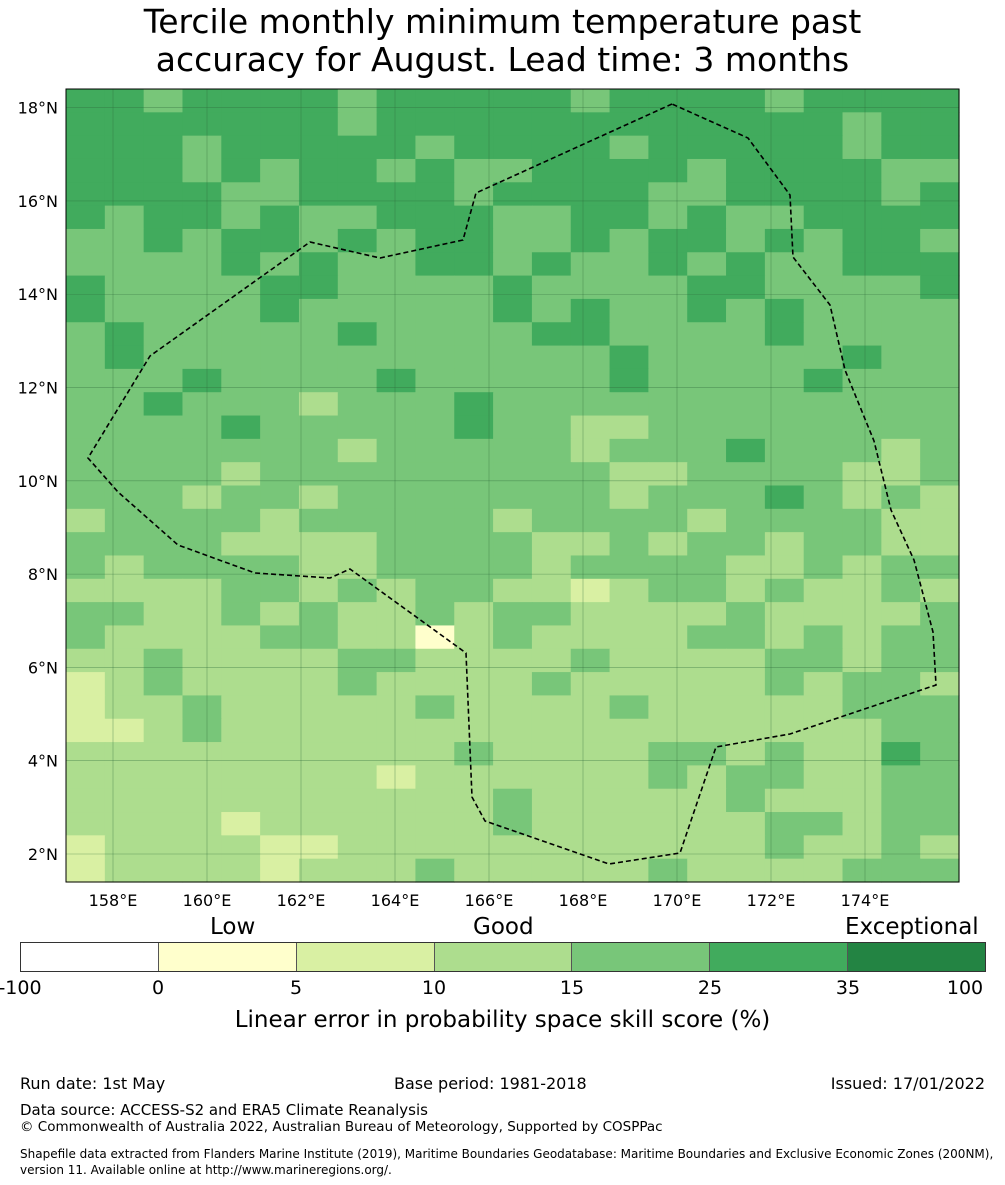  Describe the element at coordinates (710, 988) in the screenshot. I see `colorbar-tick-label: 25` at that location.